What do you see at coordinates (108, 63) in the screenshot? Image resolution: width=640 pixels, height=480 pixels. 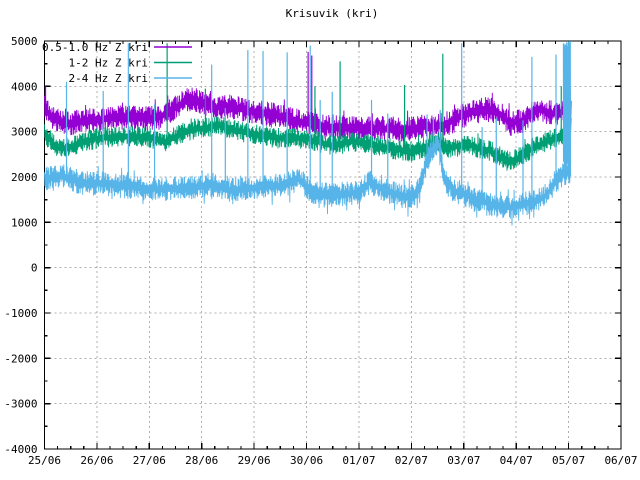 I see `legend-label-1: 1-2 Hz Z kri` at bounding box center [108, 63].